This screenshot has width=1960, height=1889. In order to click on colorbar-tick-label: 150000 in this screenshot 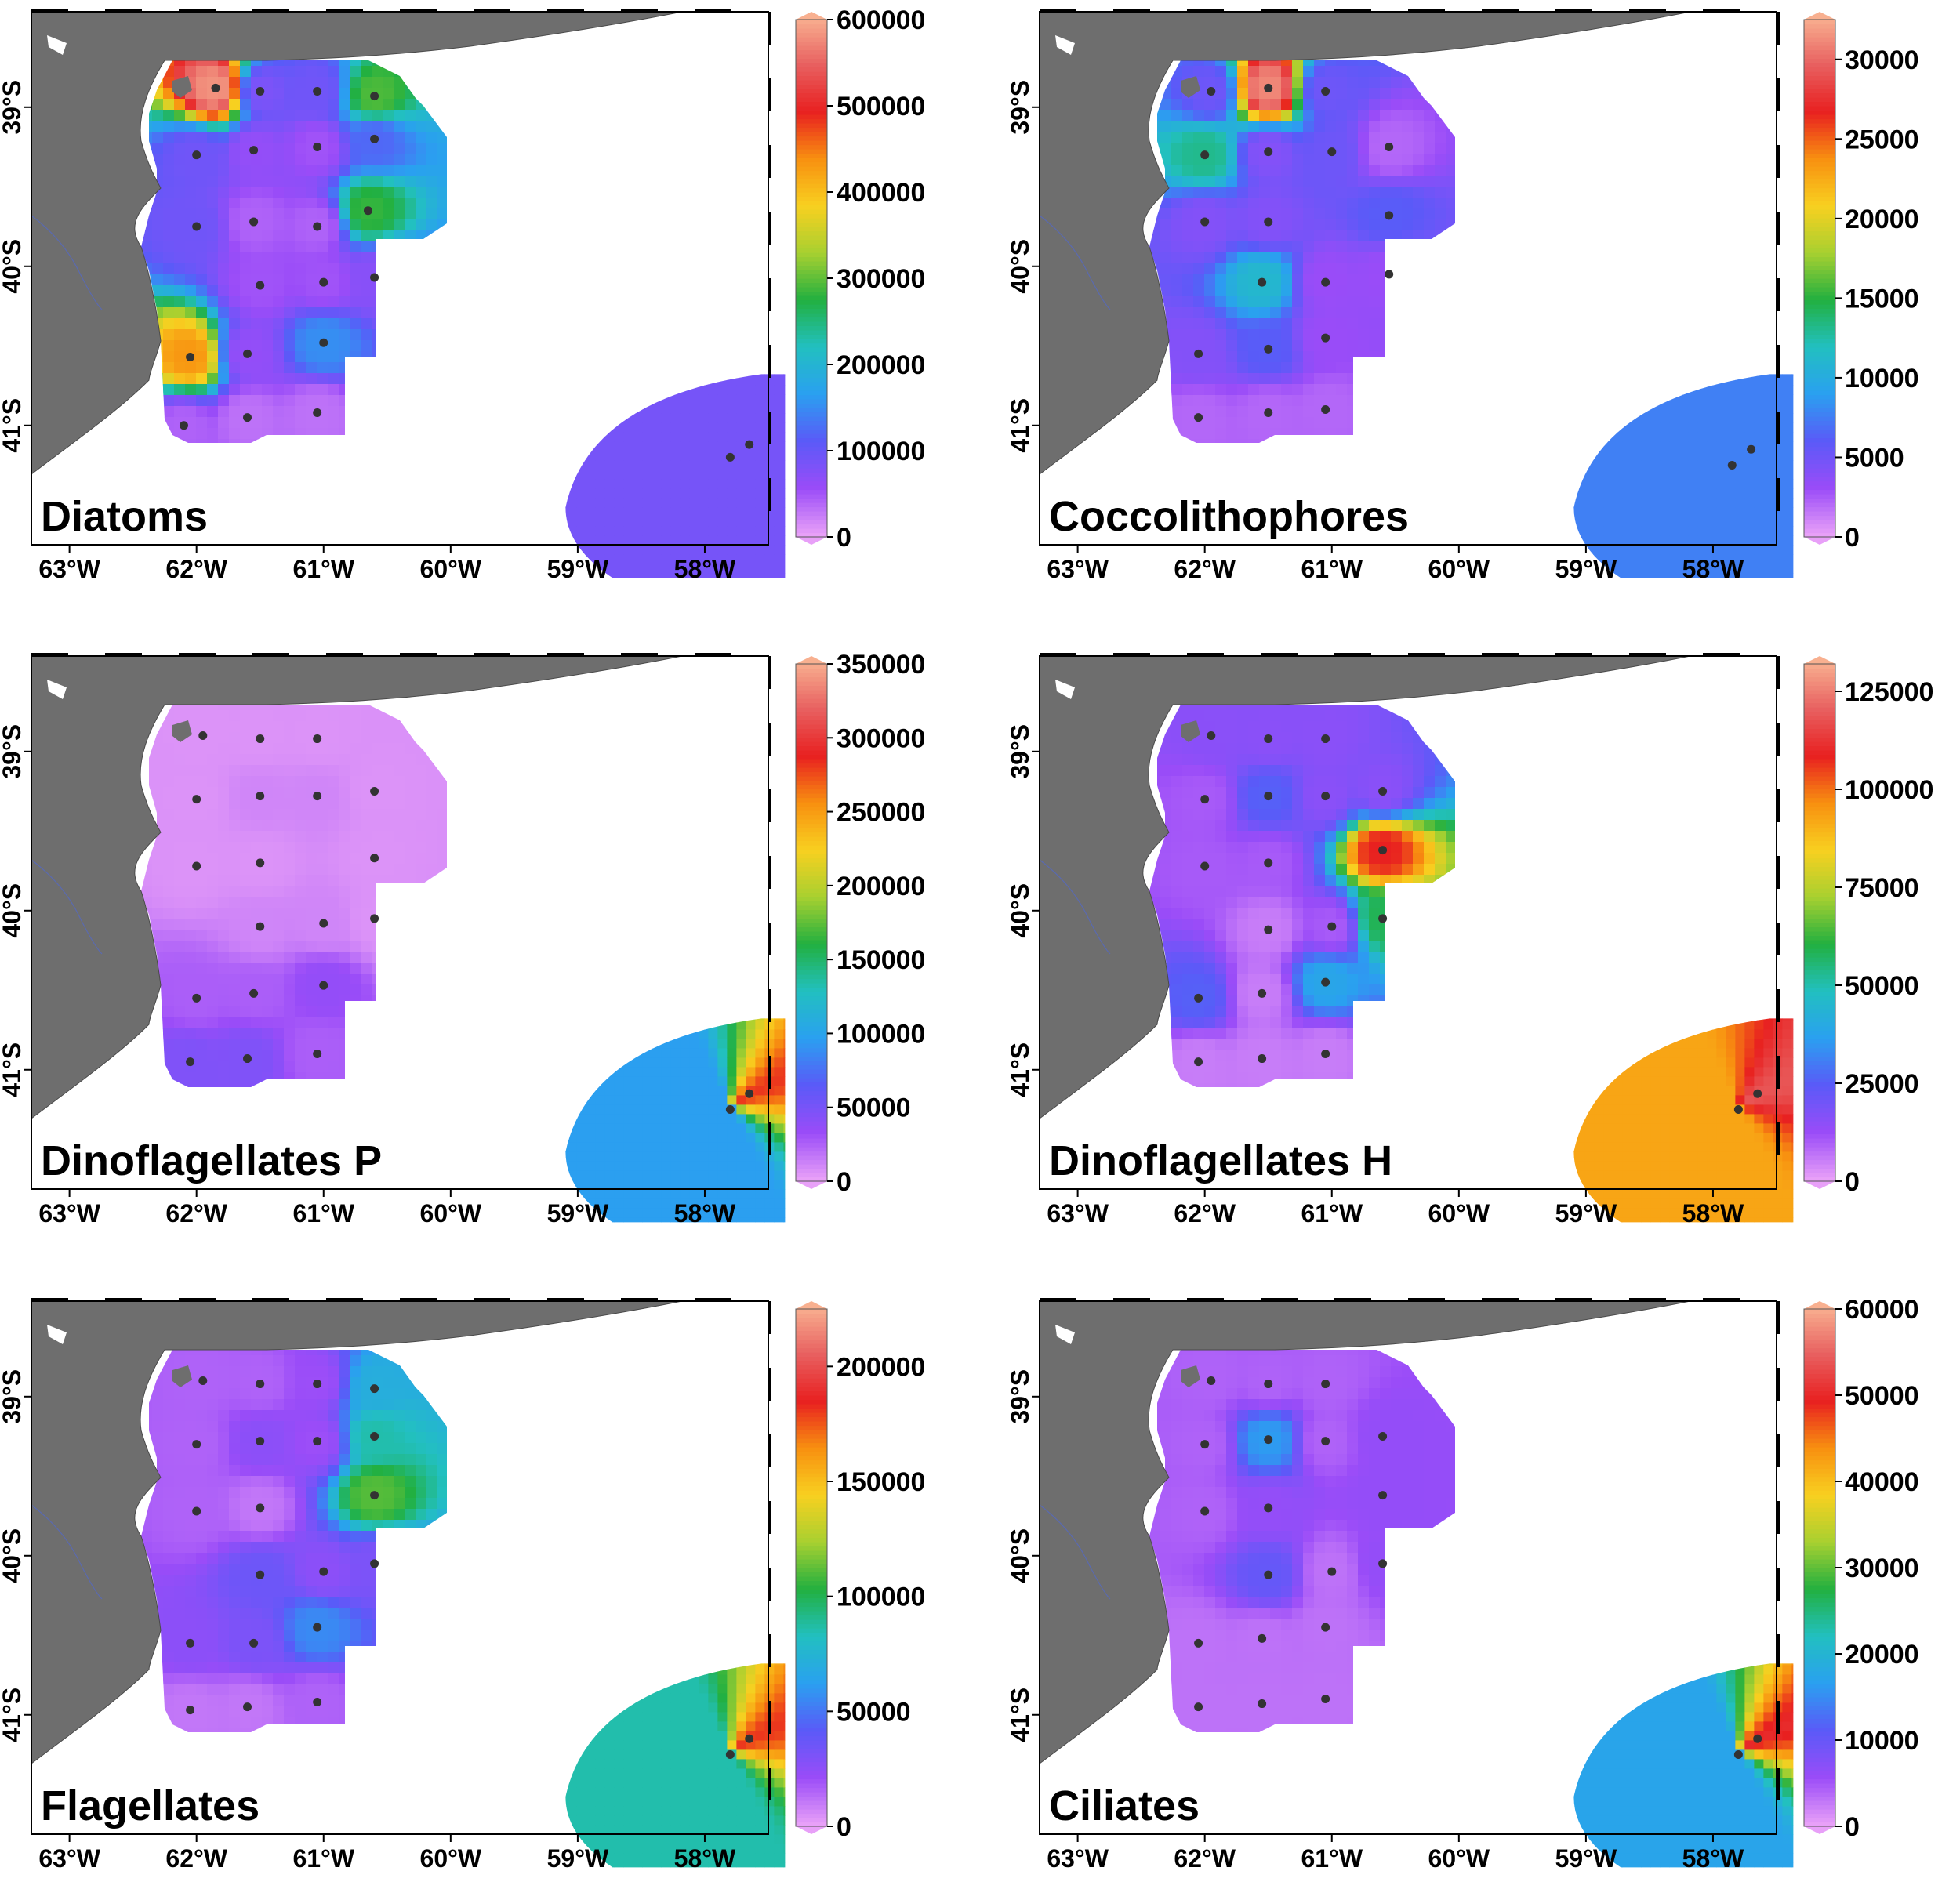, I will do `click(881, 1482)`.